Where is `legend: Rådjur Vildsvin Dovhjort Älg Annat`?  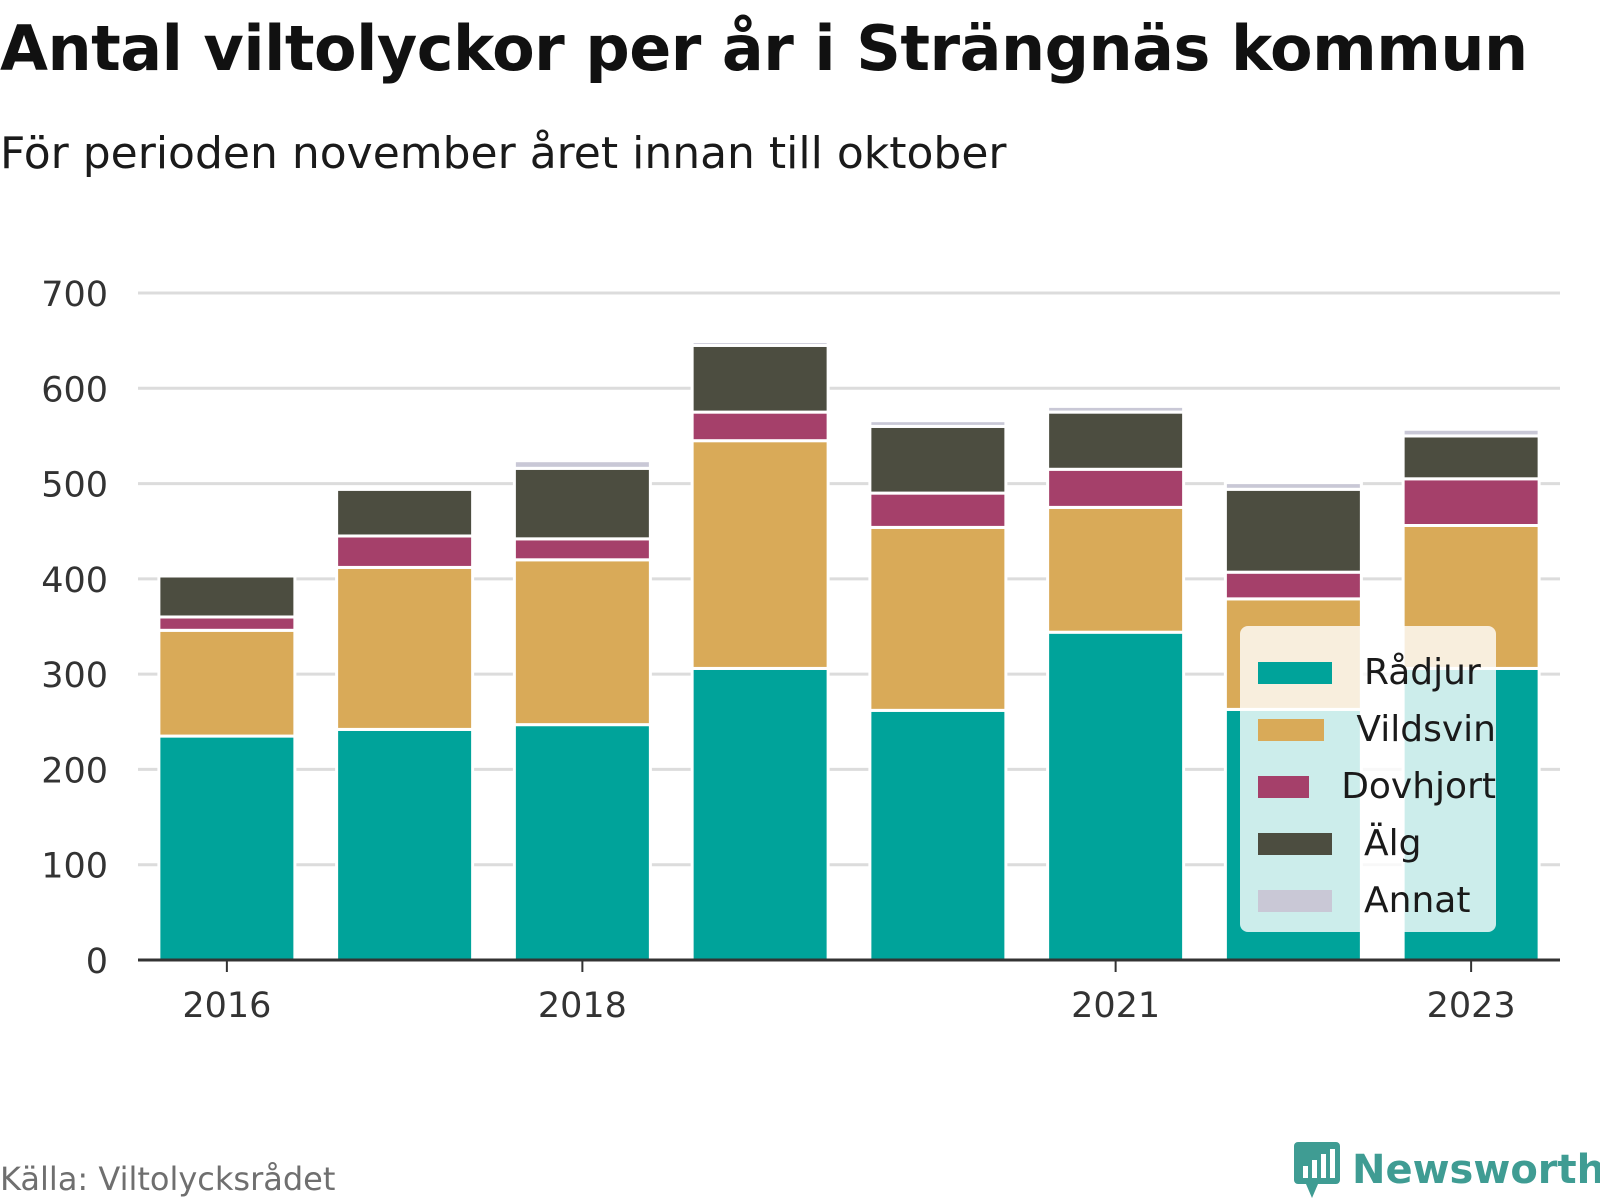
legend: Rådjur Vildsvin Dovhjort Älg Annat is located at coordinates (1368, 779).